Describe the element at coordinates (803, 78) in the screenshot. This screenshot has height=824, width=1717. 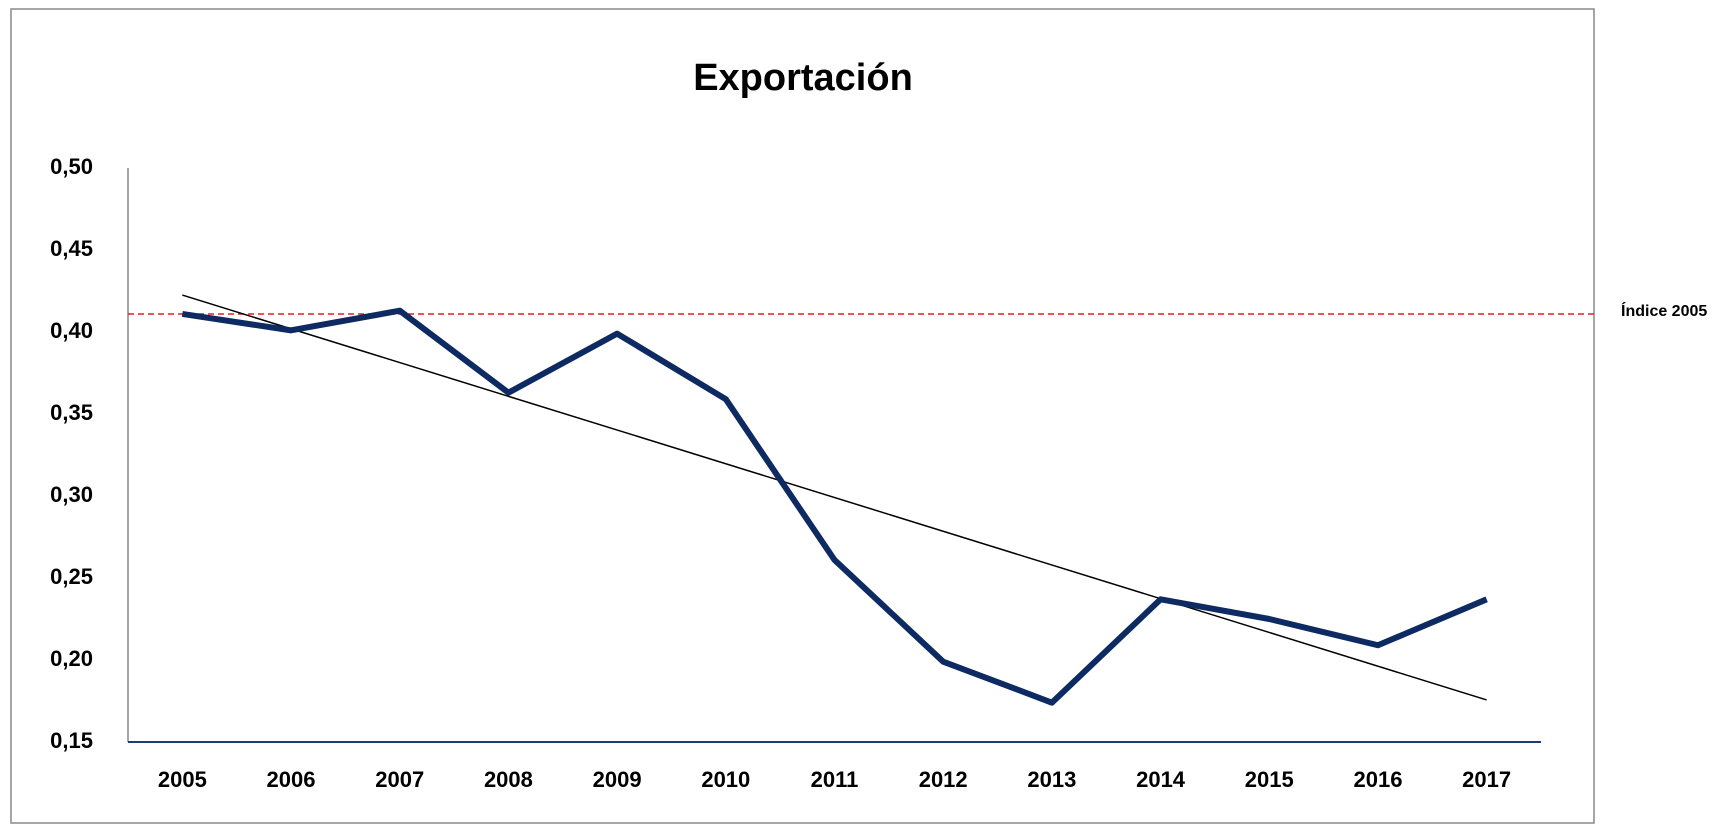
I see `chart-title: Exportación` at that location.